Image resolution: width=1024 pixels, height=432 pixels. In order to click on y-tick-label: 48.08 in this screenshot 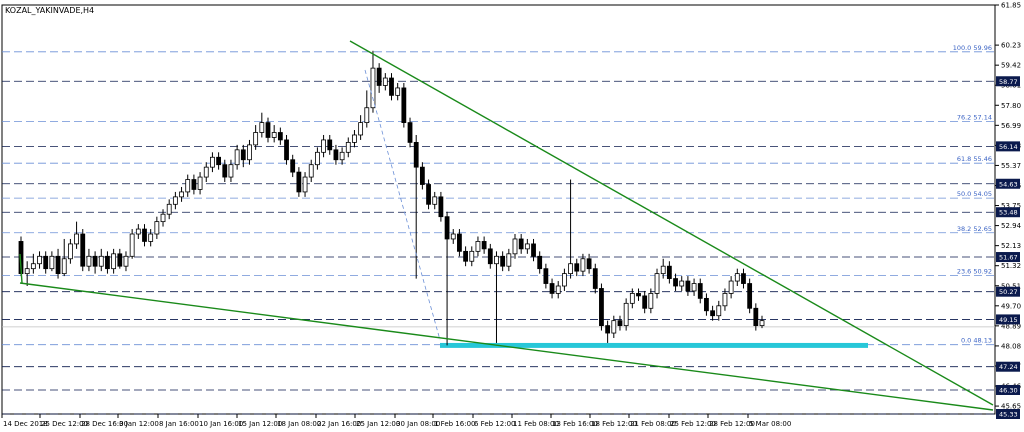, I will do `click(1011, 346)`.